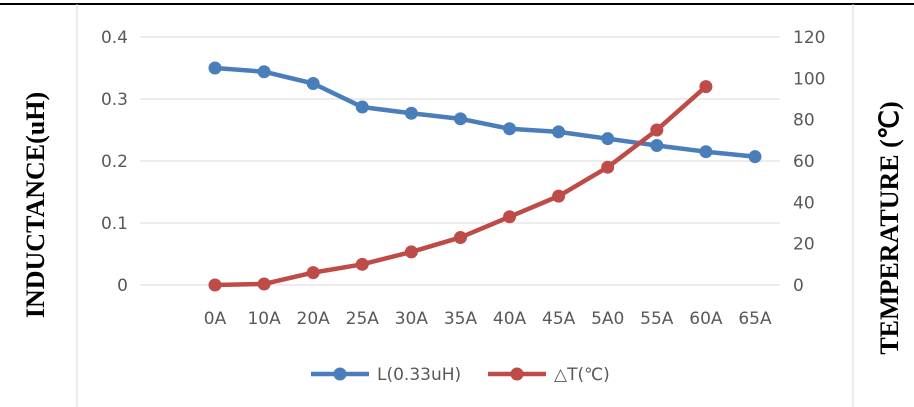 The image size is (914, 407). What do you see at coordinates (114, 224) in the screenshot?
I see `y-tick-label: 0.1` at bounding box center [114, 224].